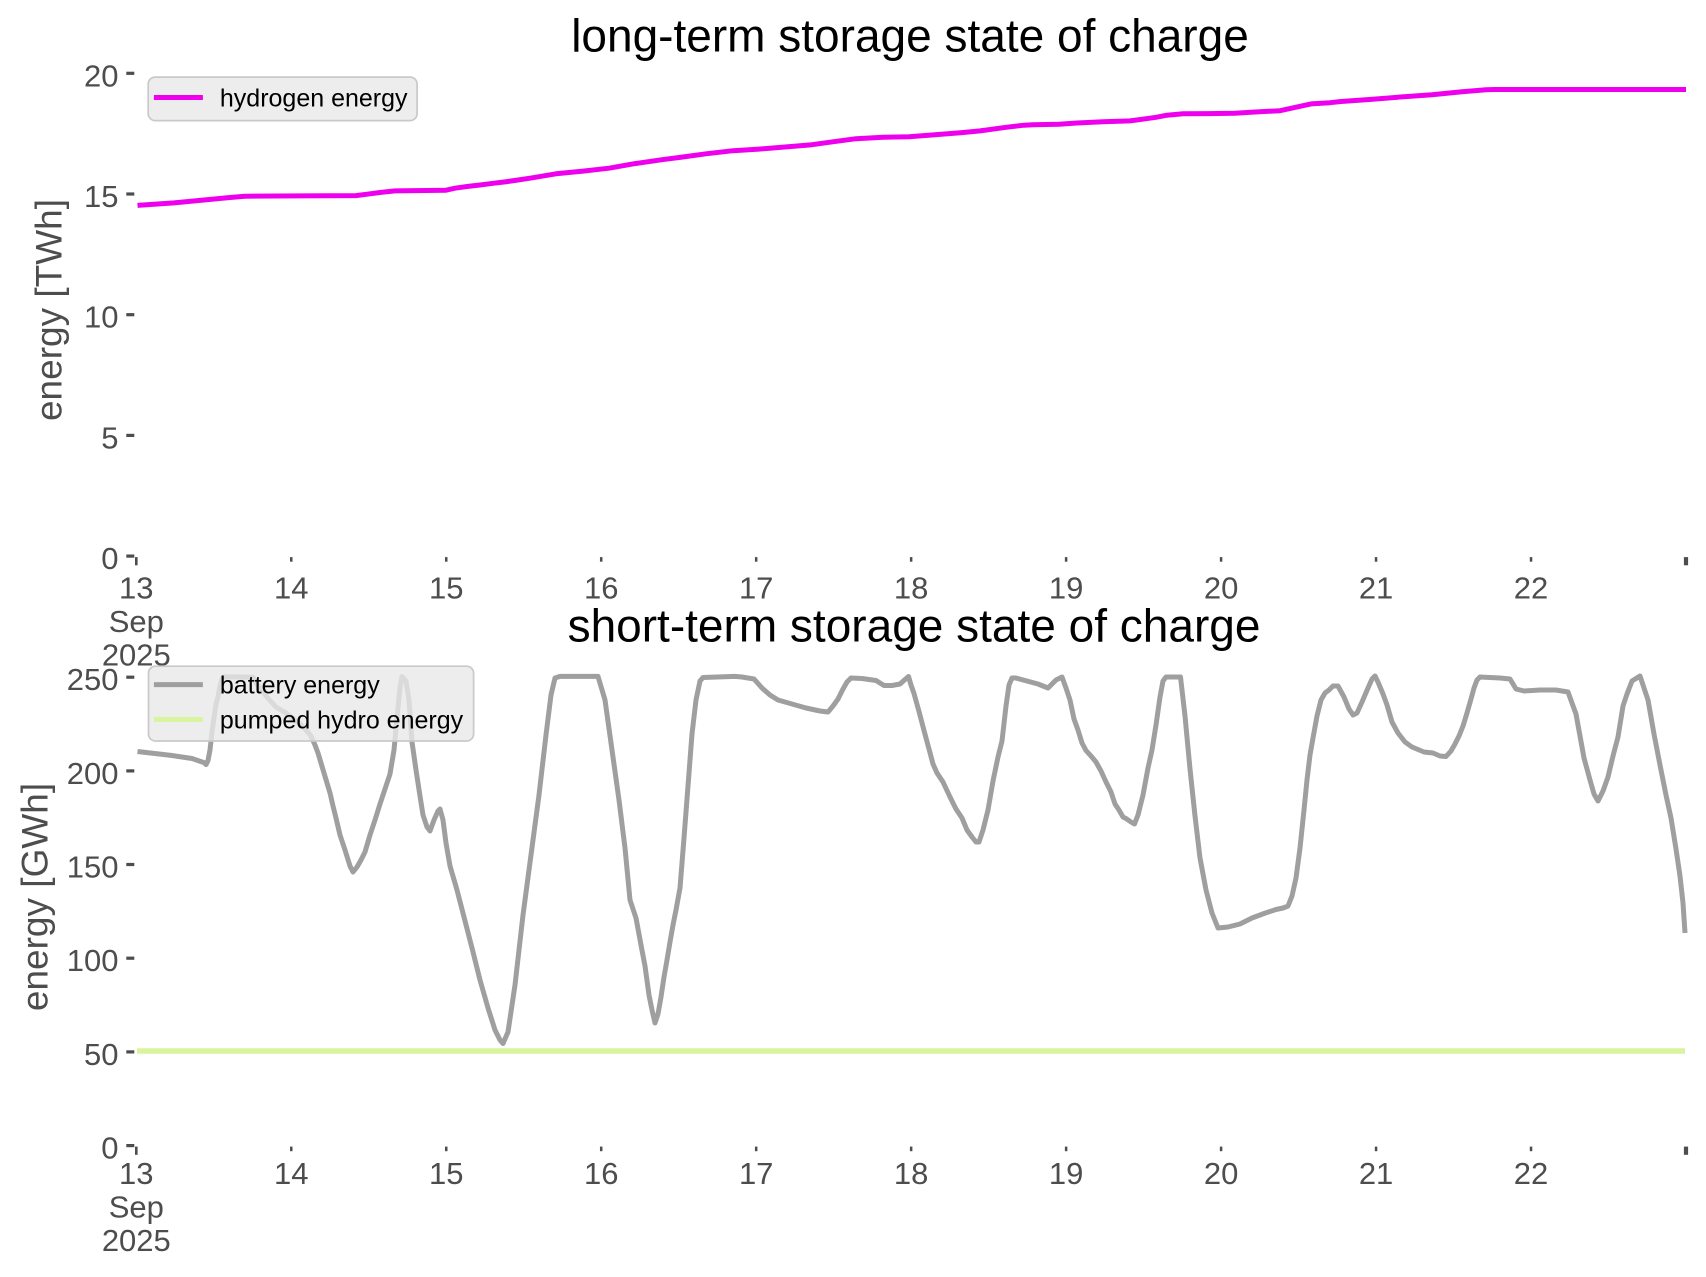  What do you see at coordinates (109, 437) in the screenshot?
I see `svg-text: 5` at bounding box center [109, 437].